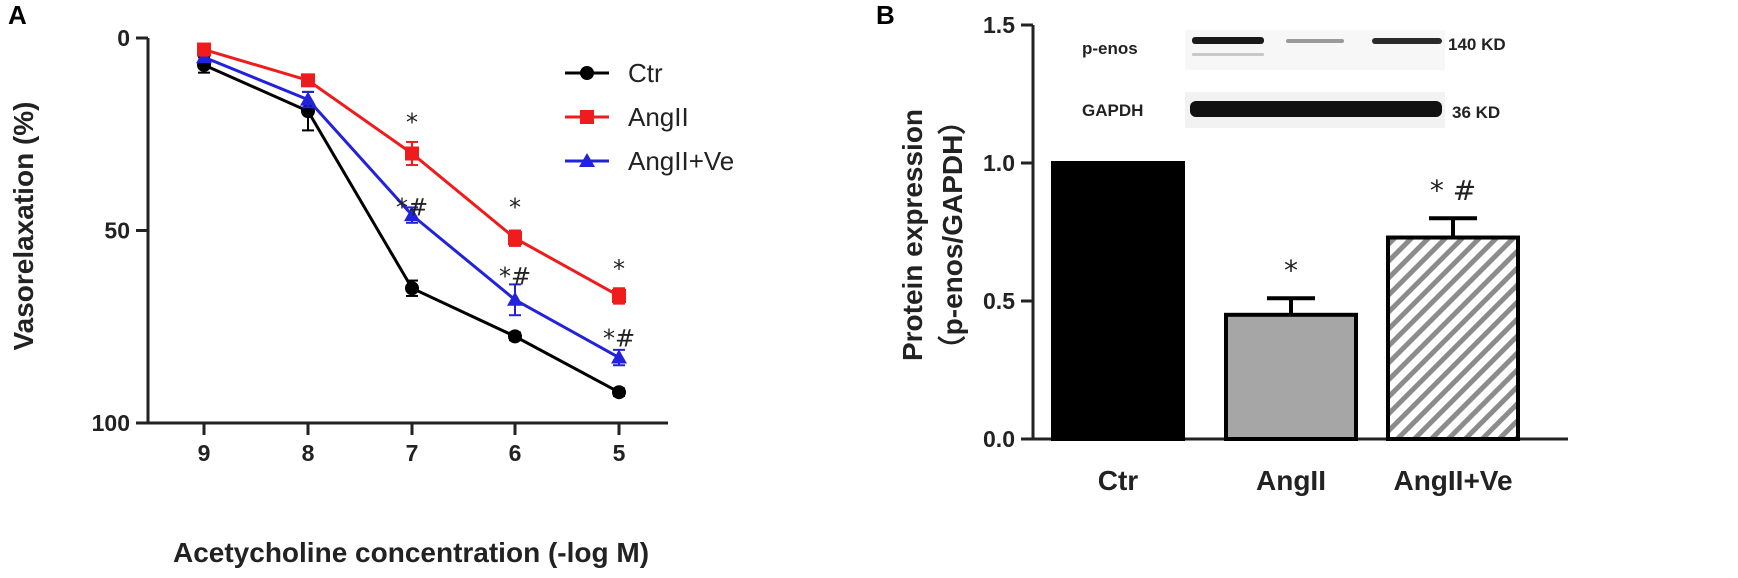 This screenshot has width=1738, height=578. I want to click on legend-entry: AngII, so click(627, 117).